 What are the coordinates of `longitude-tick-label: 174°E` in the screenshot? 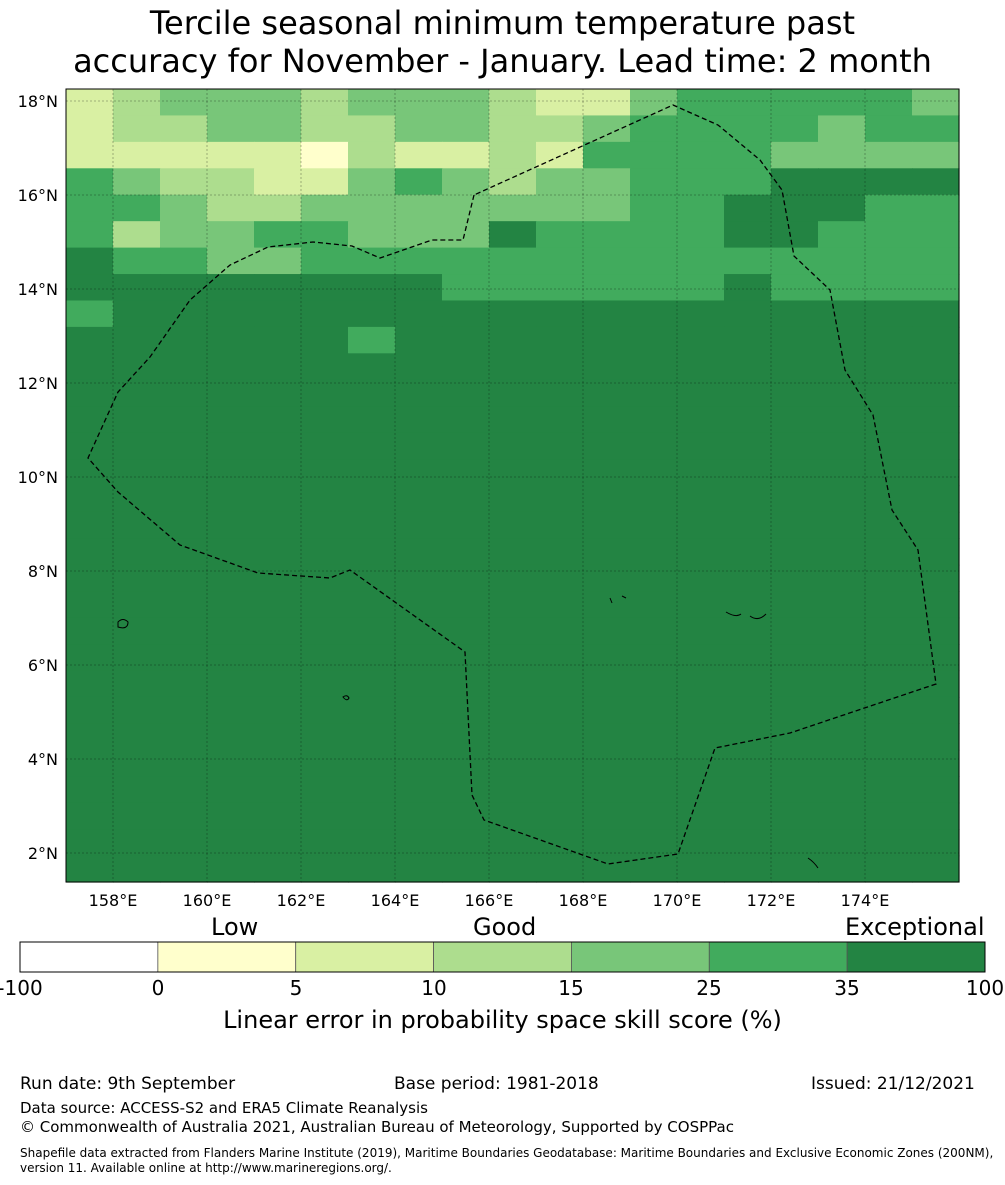 It's located at (865, 900).